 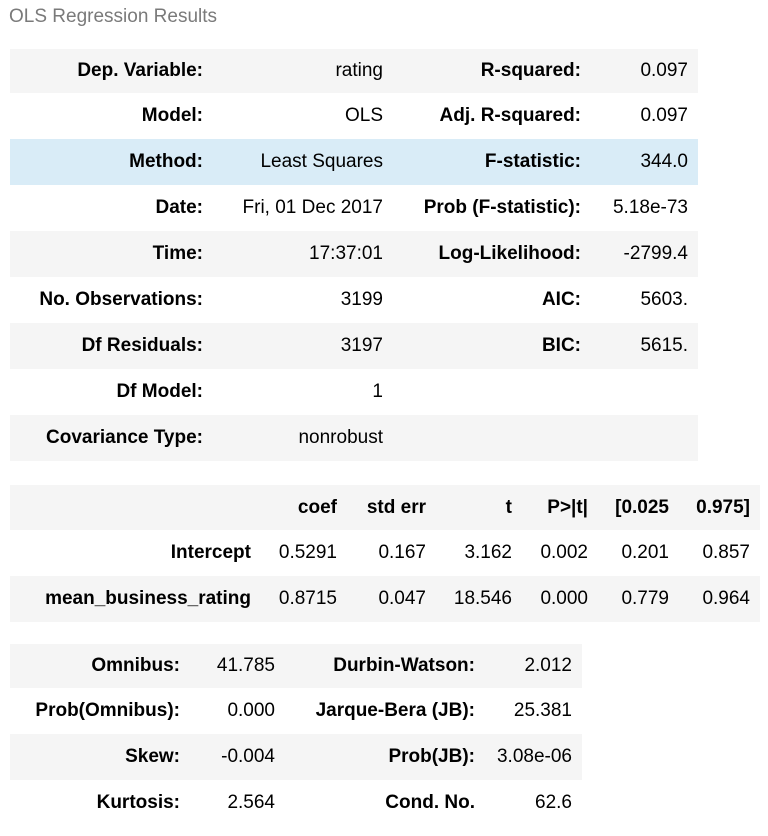 I want to click on table-cell: 0.779, so click(x=645, y=598).